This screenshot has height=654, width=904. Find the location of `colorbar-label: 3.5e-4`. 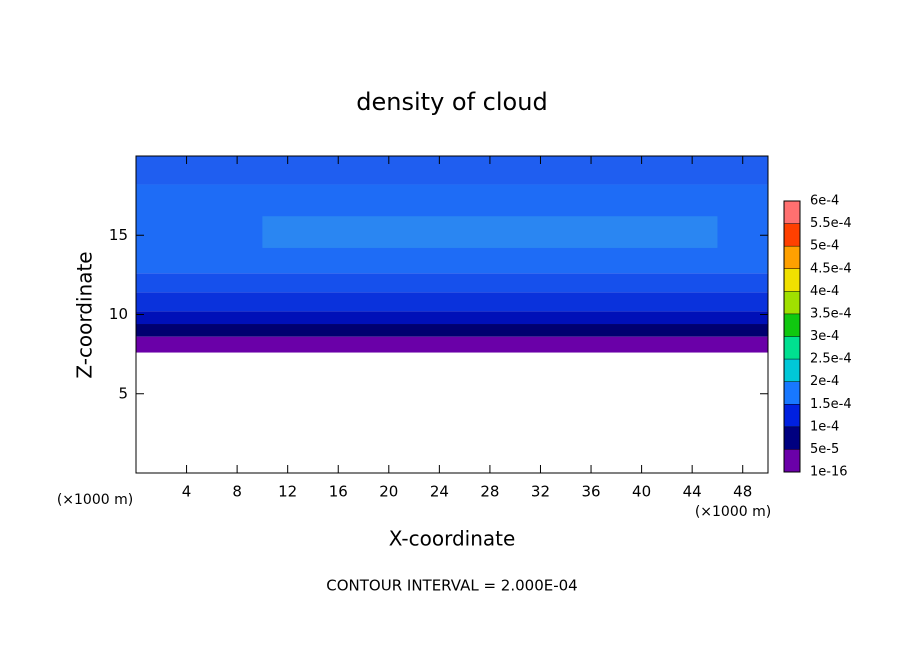

colorbar-label: 3.5e-4 is located at coordinates (831, 313).